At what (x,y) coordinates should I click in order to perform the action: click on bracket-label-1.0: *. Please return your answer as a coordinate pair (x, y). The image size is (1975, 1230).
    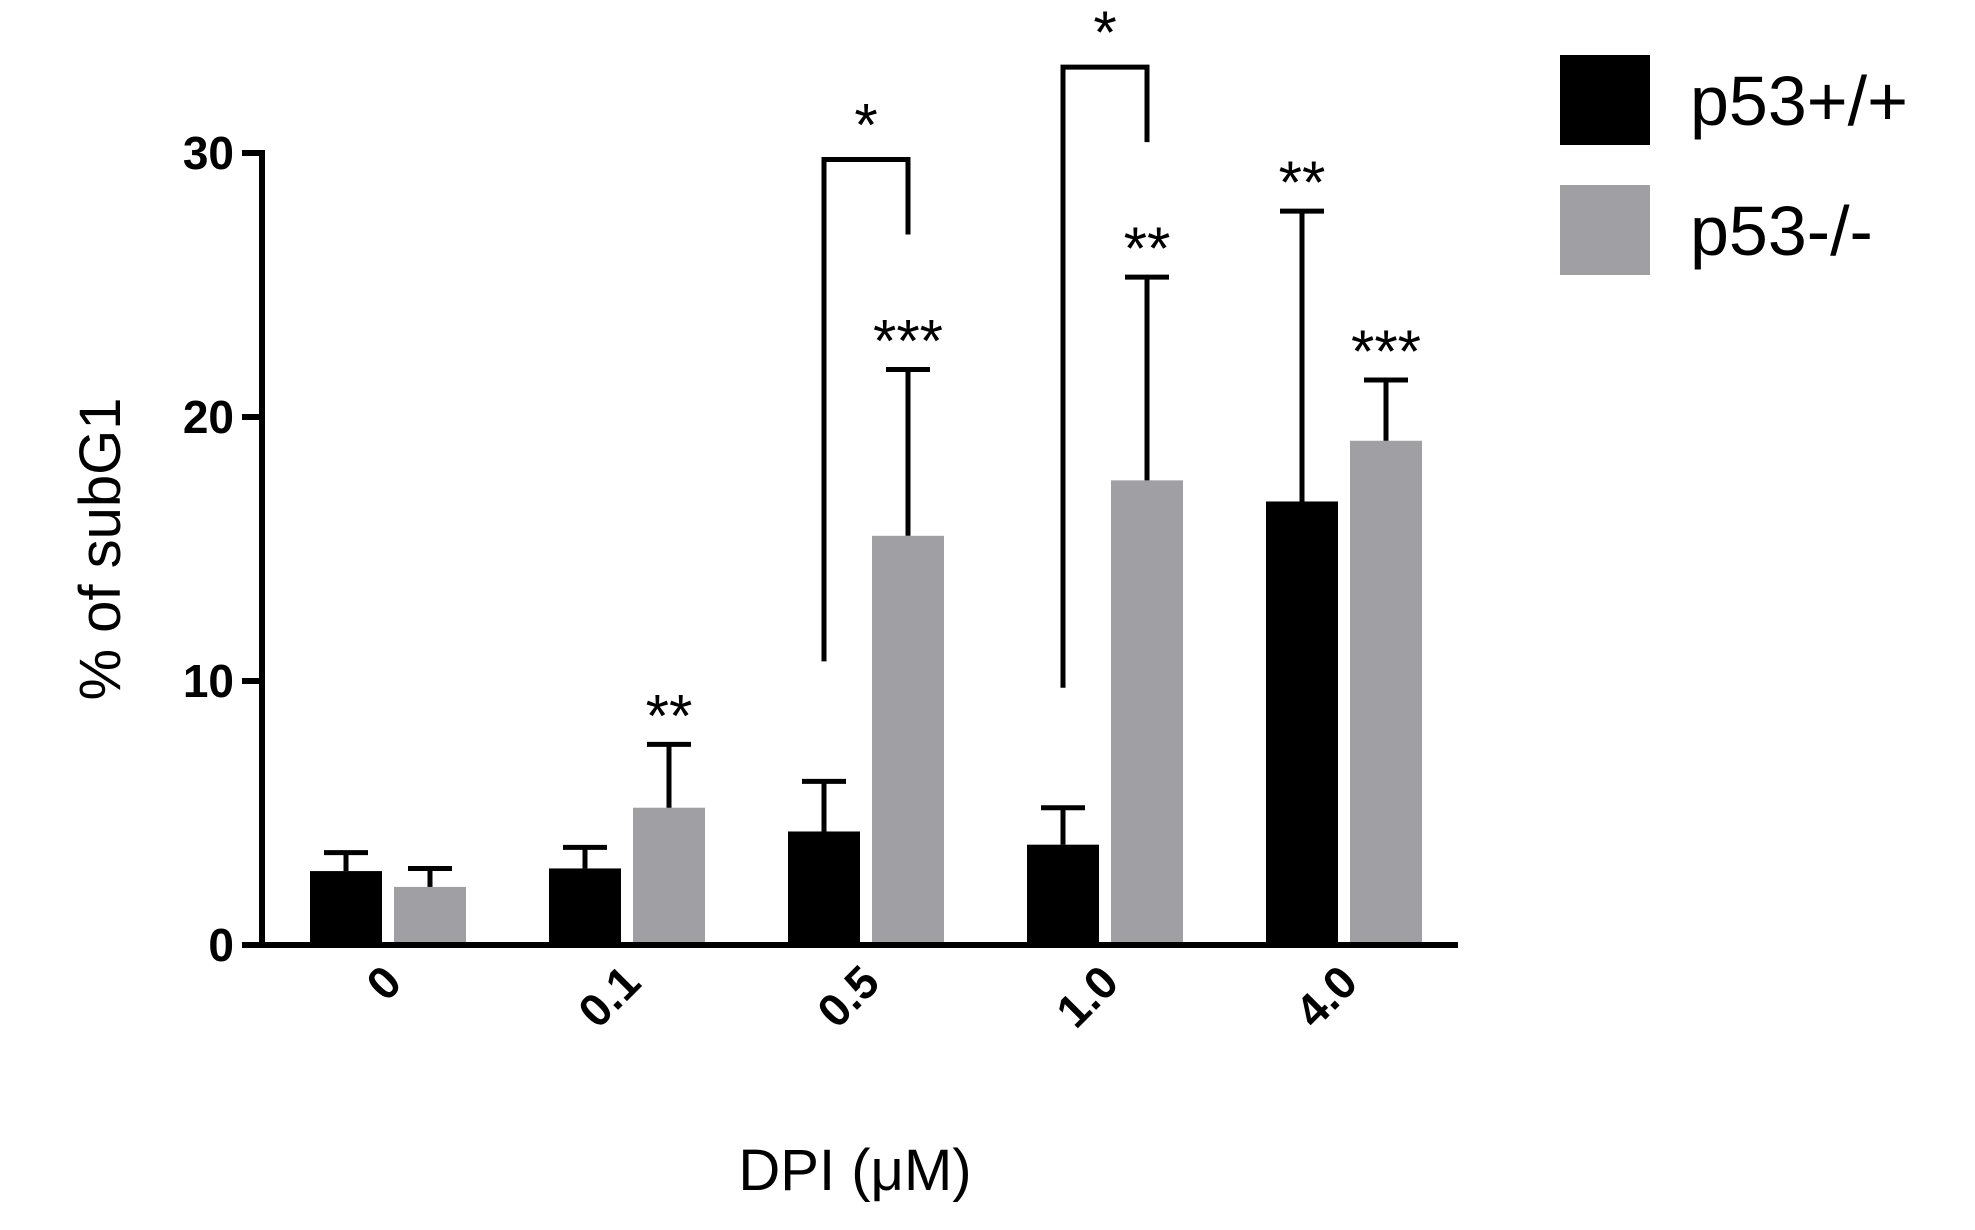
    Looking at the image, I should click on (1104, 33).